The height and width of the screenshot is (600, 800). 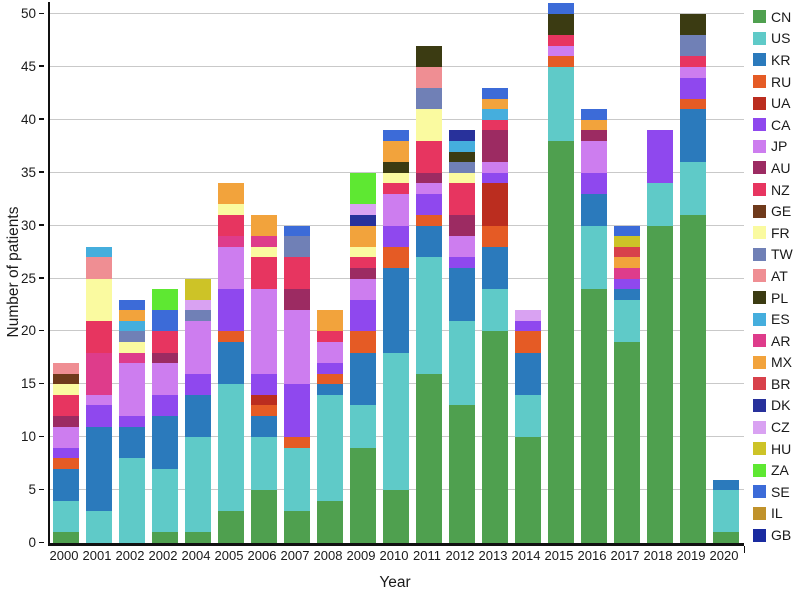 I want to click on legend-item-AU: AU, so click(x=773, y=168).